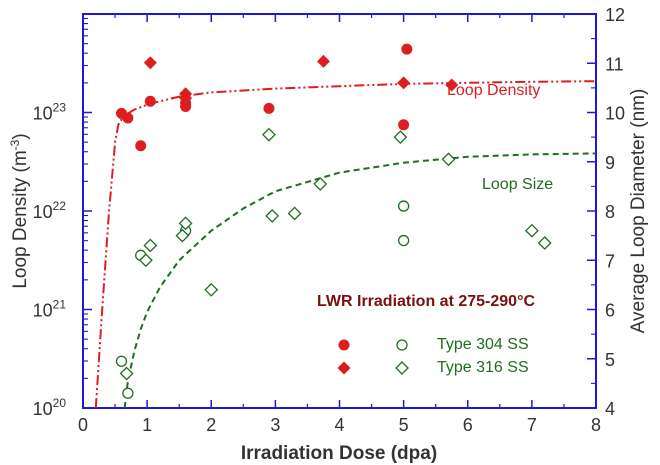 Image resolution: width=660 pixels, height=465 pixels. I want to click on tick-exponent: 20, so click(60, 403).